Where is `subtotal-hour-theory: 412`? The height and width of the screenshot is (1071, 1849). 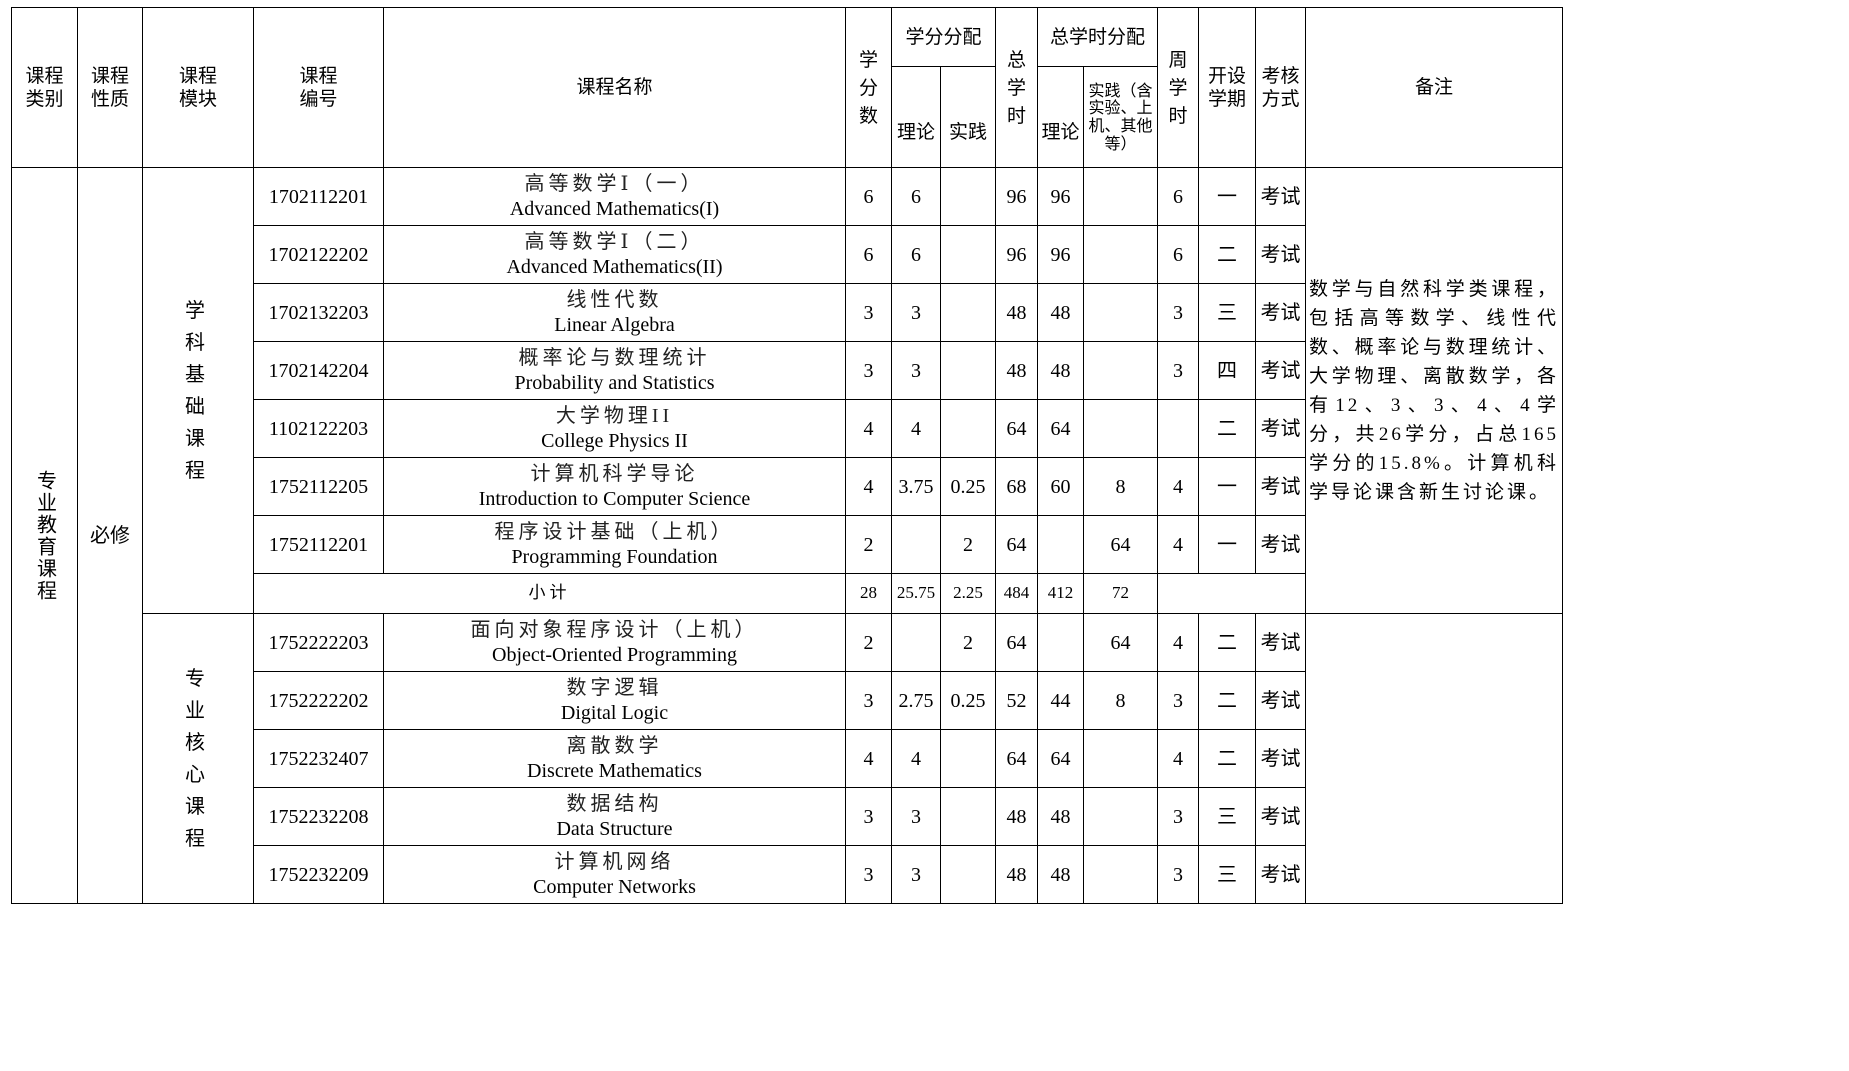 subtotal-hour-theory: 412 is located at coordinates (1060, 593).